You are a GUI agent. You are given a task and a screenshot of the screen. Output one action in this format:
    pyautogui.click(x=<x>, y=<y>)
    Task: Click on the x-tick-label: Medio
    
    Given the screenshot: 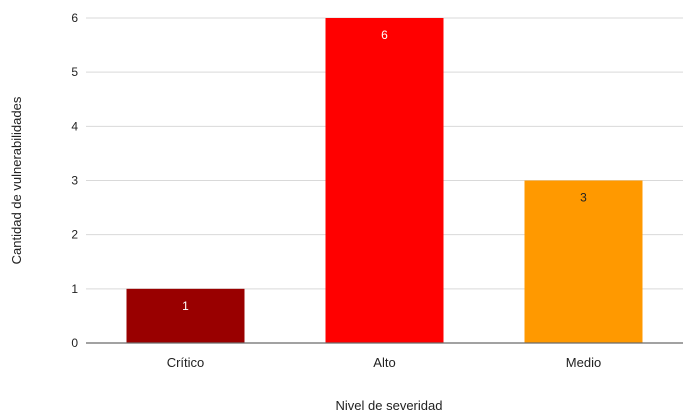 What is the action you would take?
    pyautogui.click(x=583, y=362)
    